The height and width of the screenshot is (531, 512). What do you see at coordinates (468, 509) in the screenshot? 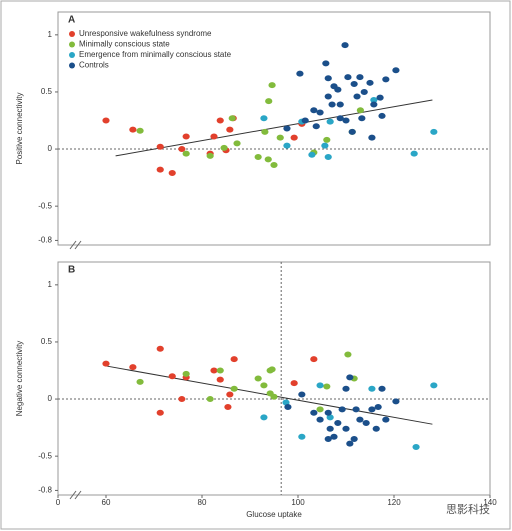
I see `watermark: 思影科技` at bounding box center [468, 509].